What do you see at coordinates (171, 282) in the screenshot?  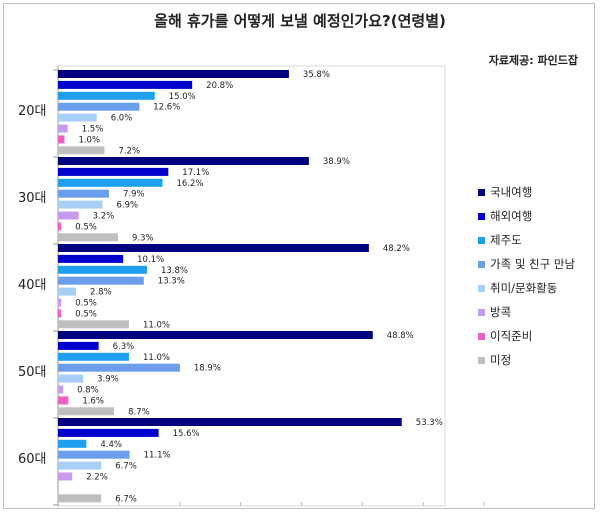 I see `data-label: 13.3%` at bounding box center [171, 282].